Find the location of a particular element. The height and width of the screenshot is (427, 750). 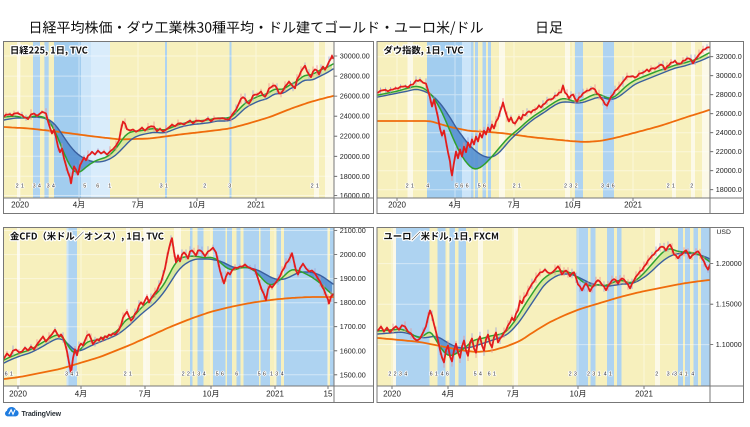

svg-text: 16000.00 is located at coordinates (355, 195).